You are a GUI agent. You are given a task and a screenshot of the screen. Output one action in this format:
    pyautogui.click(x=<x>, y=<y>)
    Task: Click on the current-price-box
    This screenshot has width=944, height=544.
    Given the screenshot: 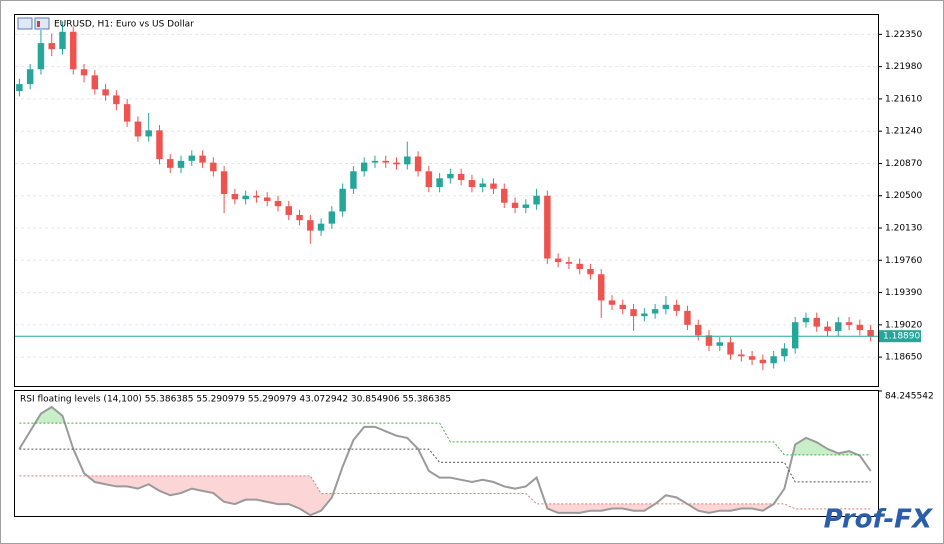 What is the action you would take?
    pyautogui.click(x=900, y=336)
    